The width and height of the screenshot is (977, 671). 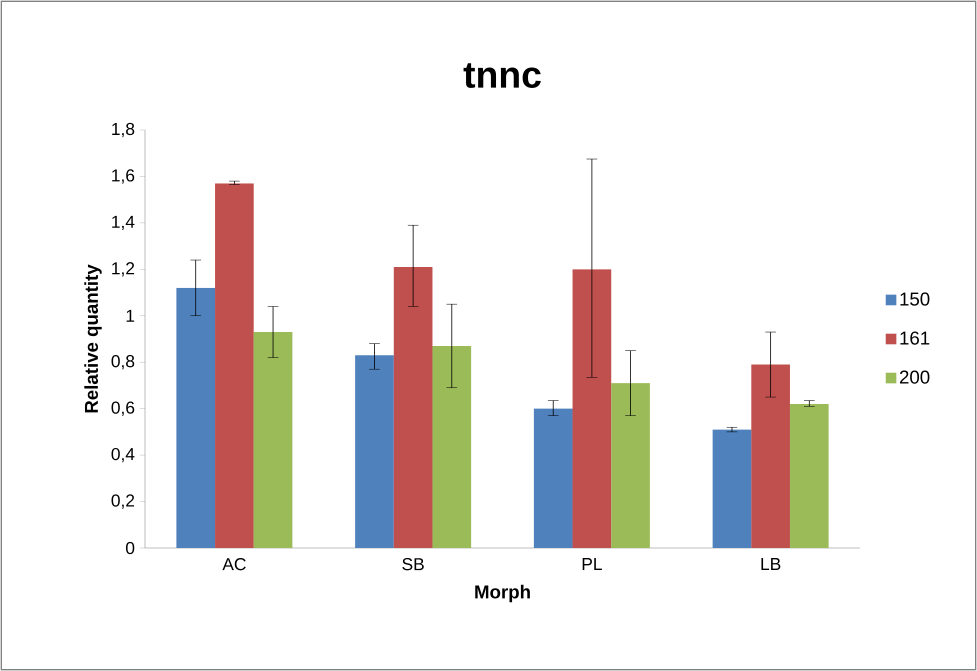 What do you see at coordinates (915, 338) in the screenshot?
I see `legend-label: 161` at bounding box center [915, 338].